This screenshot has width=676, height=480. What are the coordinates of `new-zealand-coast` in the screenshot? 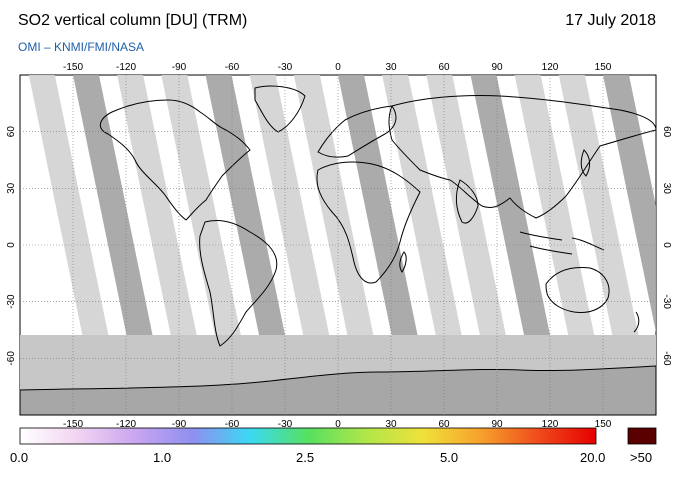 It's located at (636, 322).